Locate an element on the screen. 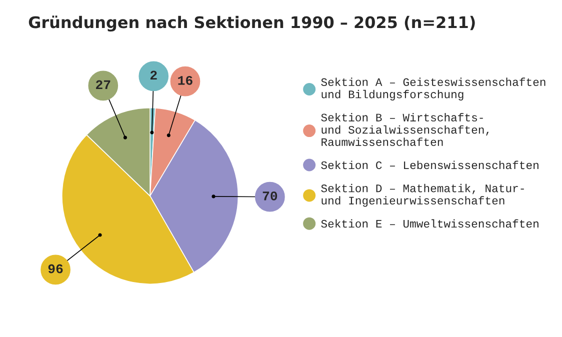  data-label: 70 is located at coordinates (270, 195).